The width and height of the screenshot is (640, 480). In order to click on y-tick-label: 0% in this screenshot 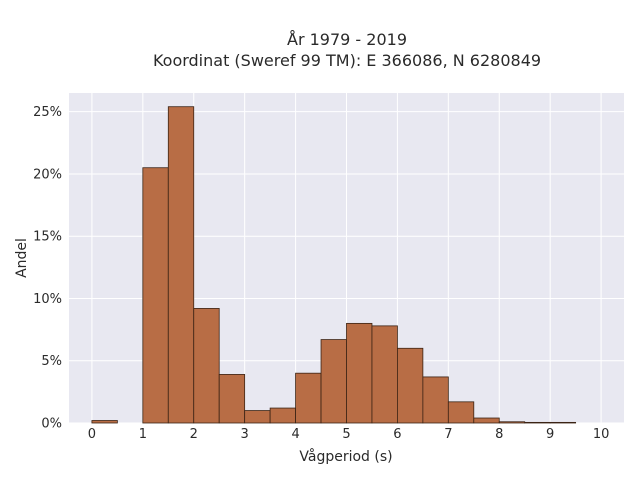, I will do `click(51, 424)`.